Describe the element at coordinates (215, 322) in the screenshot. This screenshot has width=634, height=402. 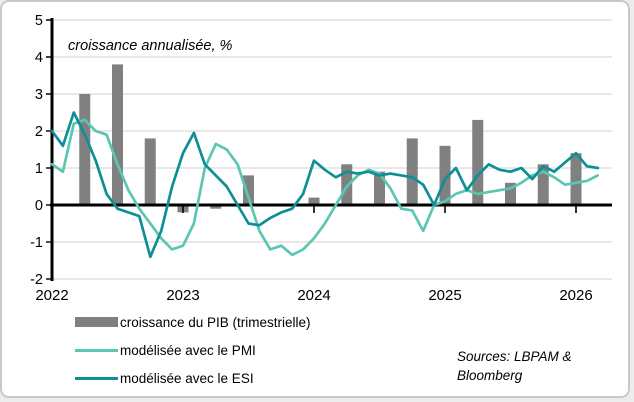
I see `legend-label-gdp: croissance du PIB (trimestrielle)` at that location.